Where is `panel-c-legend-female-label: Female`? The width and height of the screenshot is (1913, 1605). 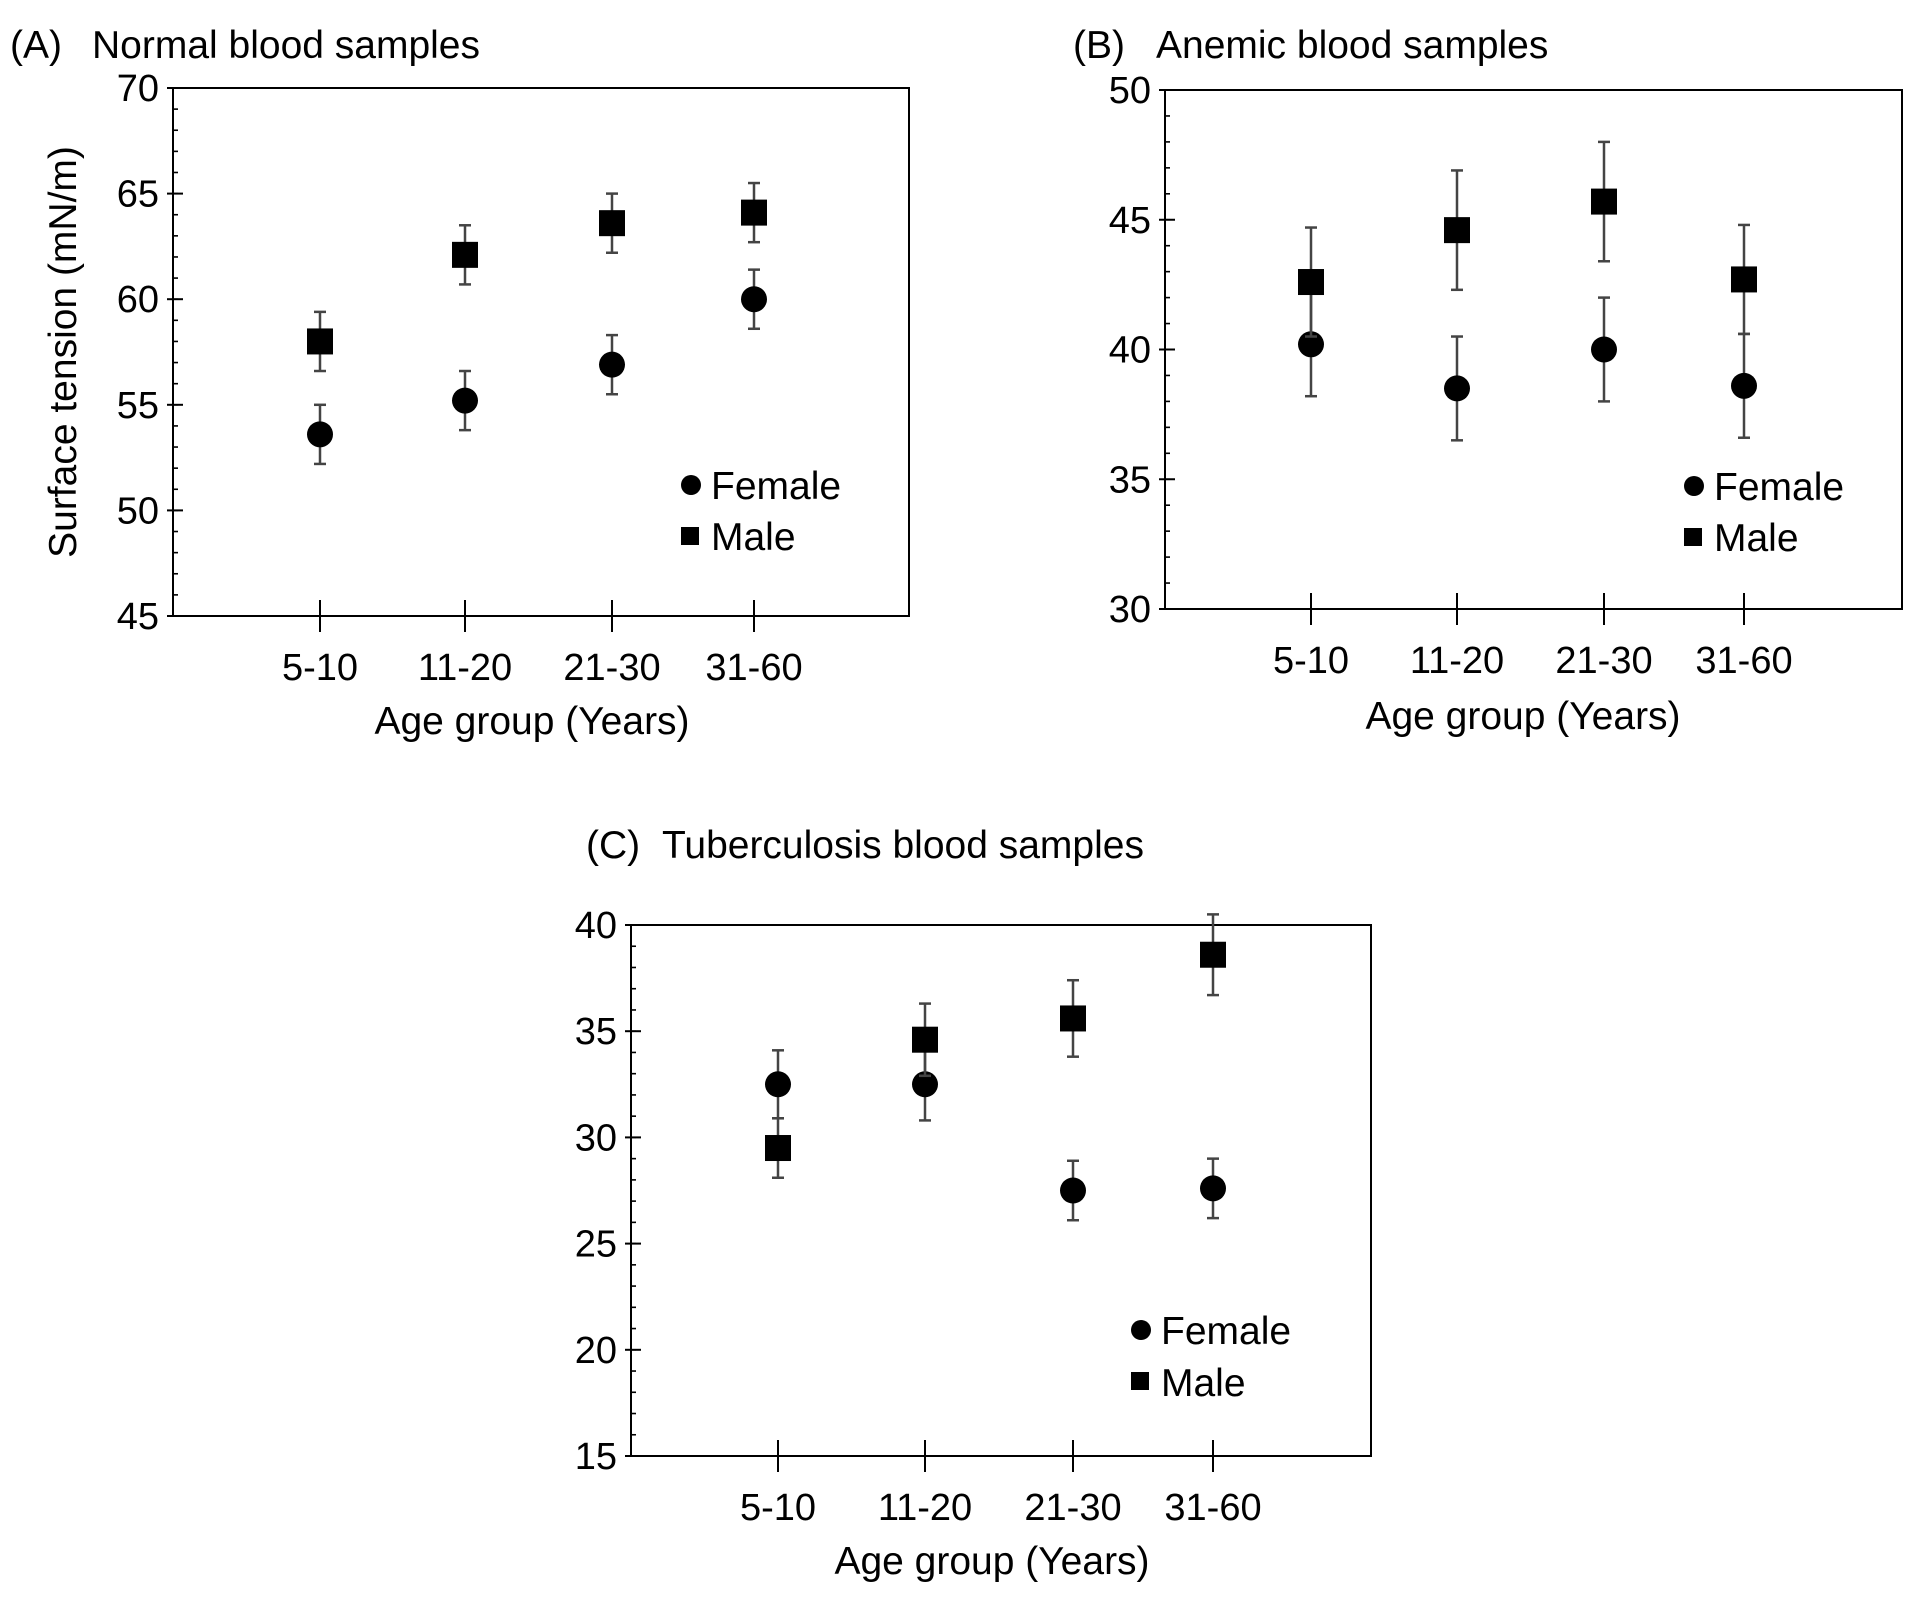 panel-c-legend-female-label: Female is located at coordinates (1226, 1331).